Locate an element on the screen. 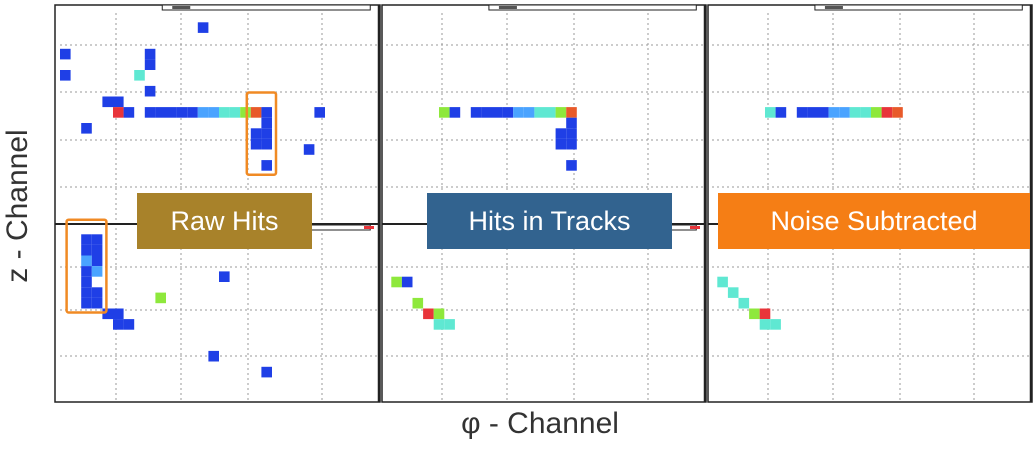 The width and height of the screenshot is (1034, 449). noise-subtracted-scrollbar-top is located at coordinates (918, 7).